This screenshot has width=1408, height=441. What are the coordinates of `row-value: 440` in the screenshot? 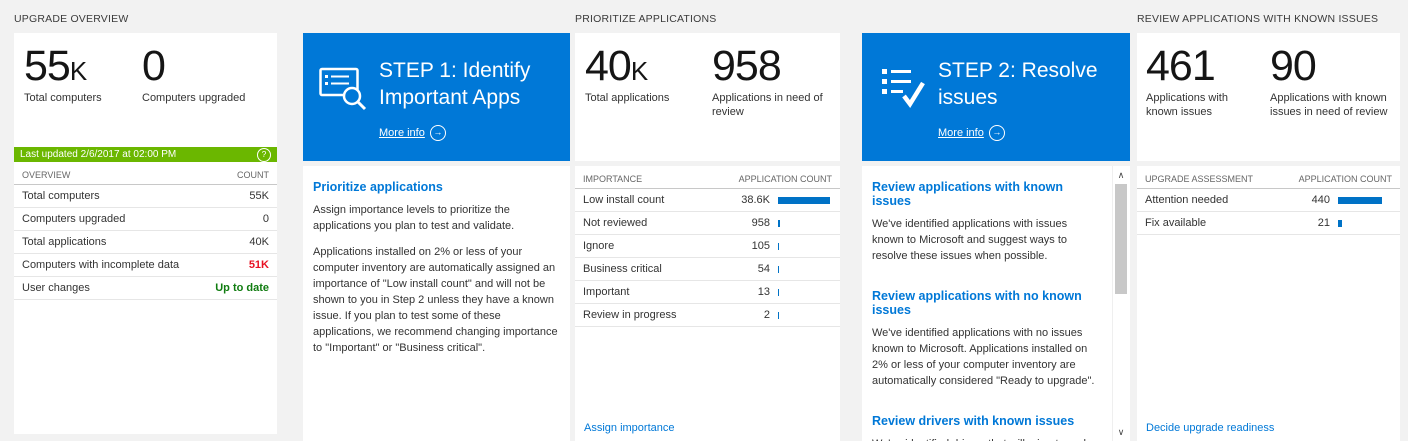 It's located at (1320, 200).